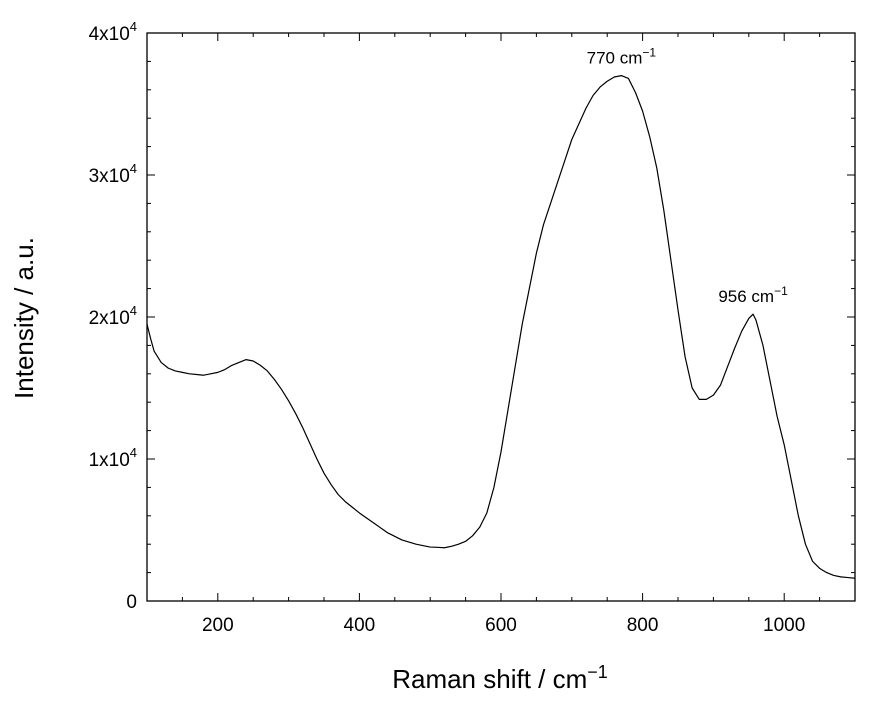 Image resolution: width=879 pixels, height=707 pixels. Describe the element at coordinates (113, 316) in the screenshot. I see `y-tick-label: 2x10⁴` at that location.